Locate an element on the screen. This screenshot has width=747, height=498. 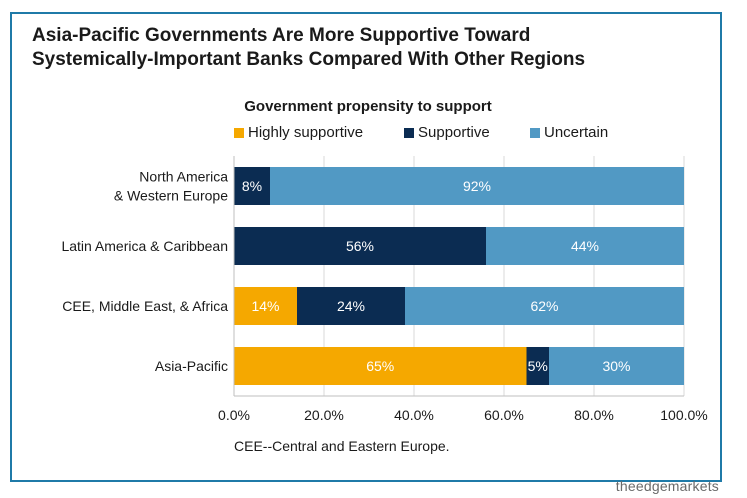
data-label: 92% is located at coordinates (477, 186).